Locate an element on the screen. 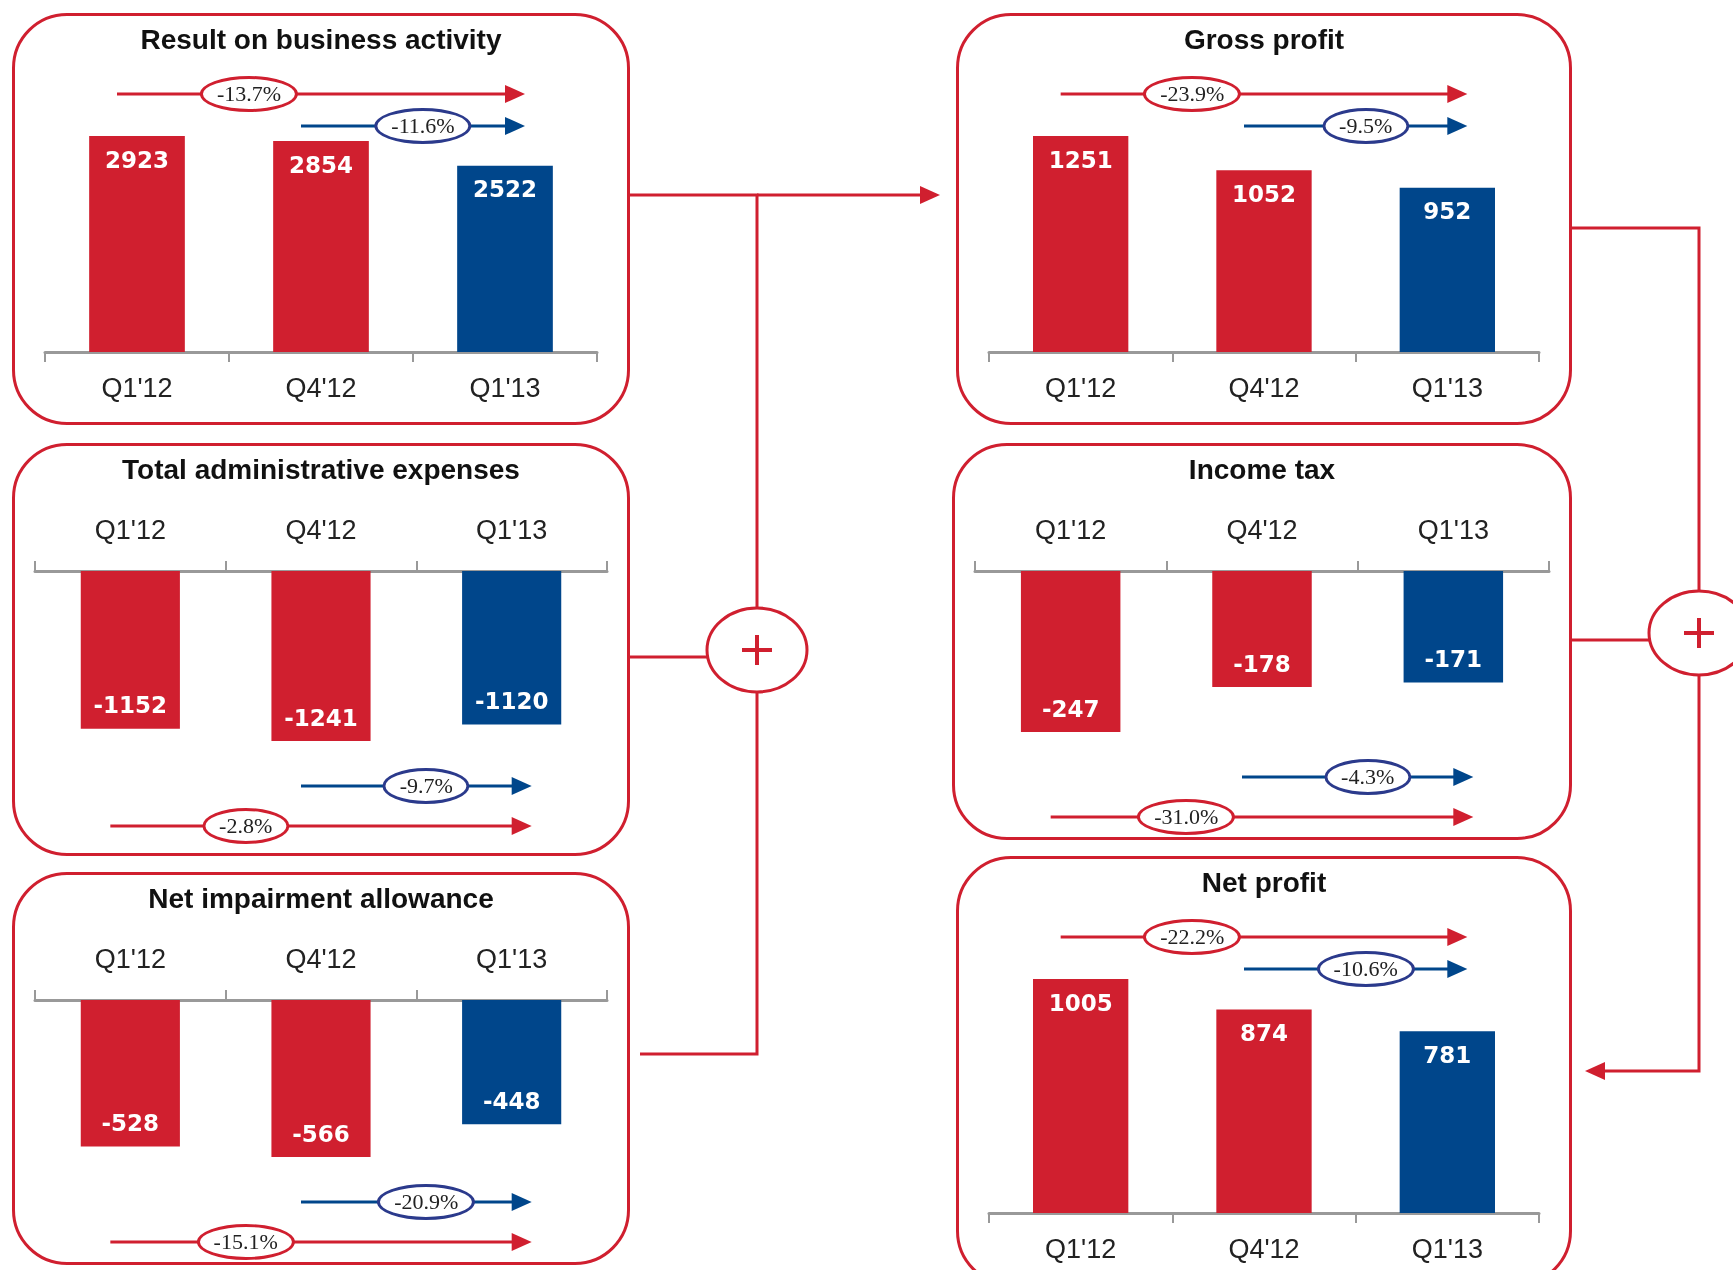 This screenshot has height=1270, width=1733. annotation: -10.6% is located at coordinates (1365, 969).